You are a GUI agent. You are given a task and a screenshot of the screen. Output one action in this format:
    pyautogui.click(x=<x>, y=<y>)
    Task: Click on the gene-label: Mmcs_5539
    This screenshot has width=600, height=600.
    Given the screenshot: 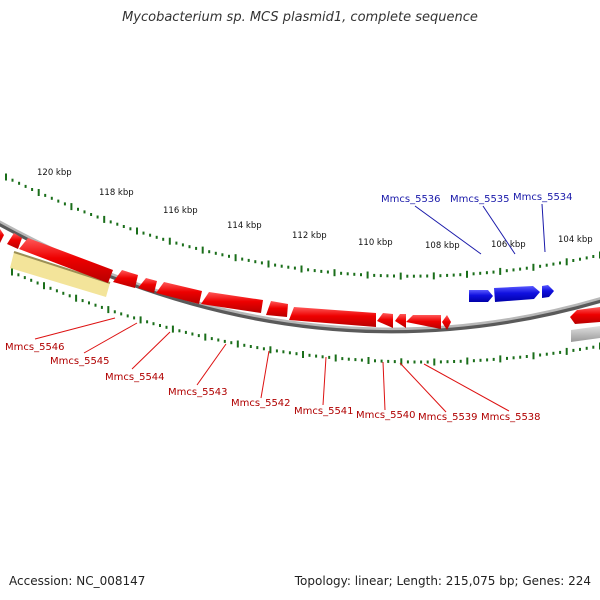 What is the action you would take?
    pyautogui.click(x=448, y=417)
    